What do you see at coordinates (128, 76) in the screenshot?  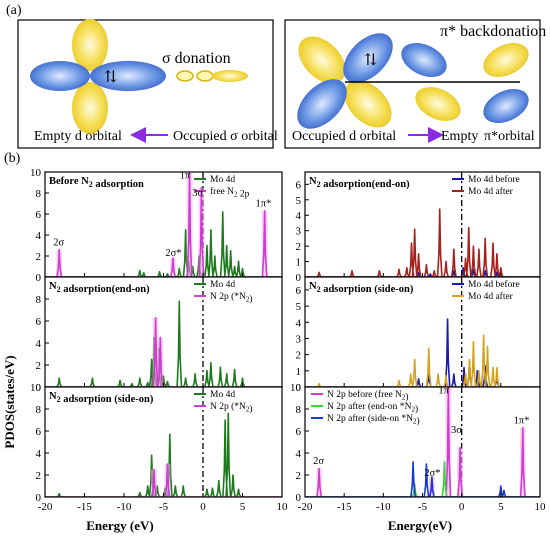 I see `d-orbital-lobe-right` at bounding box center [128, 76].